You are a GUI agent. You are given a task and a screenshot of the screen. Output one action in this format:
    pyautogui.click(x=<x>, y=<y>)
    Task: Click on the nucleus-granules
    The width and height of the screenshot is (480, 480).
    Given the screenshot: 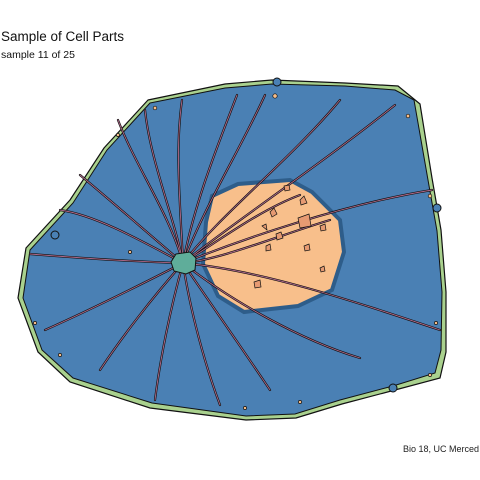 What is the action you would take?
    pyautogui.click(x=290, y=236)
    